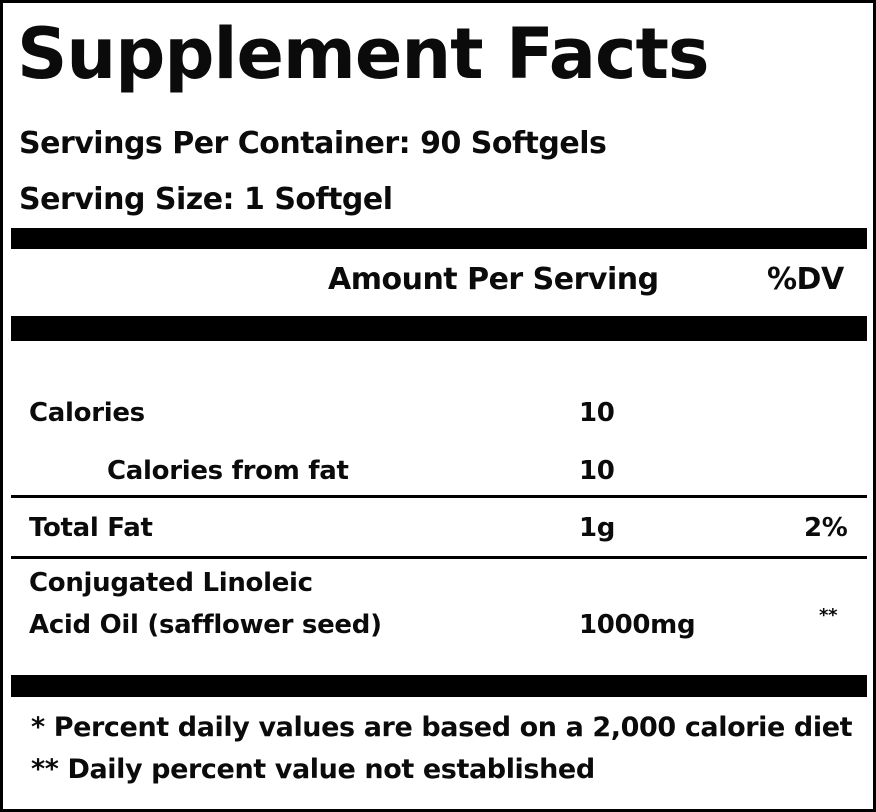 The width and height of the screenshot is (876, 812). What do you see at coordinates (805, 279) in the screenshot?
I see `dv-header: %DV` at bounding box center [805, 279].